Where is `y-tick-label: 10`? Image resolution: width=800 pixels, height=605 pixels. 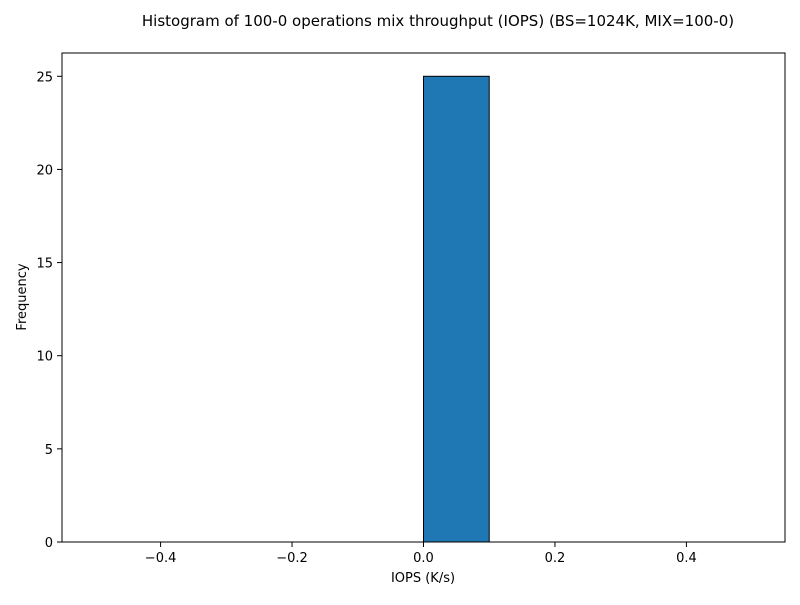 y-tick-label: 10 is located at coordinates (44, 357).